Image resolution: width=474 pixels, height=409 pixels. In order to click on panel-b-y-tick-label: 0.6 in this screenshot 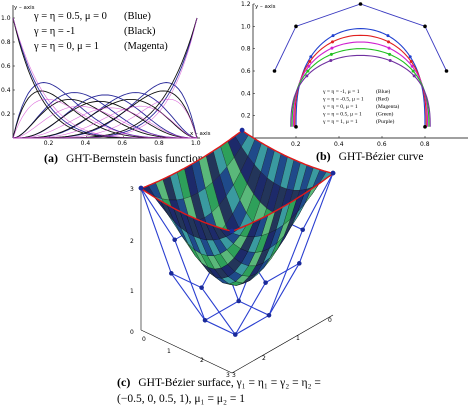, I will do `click(246, 71)`.